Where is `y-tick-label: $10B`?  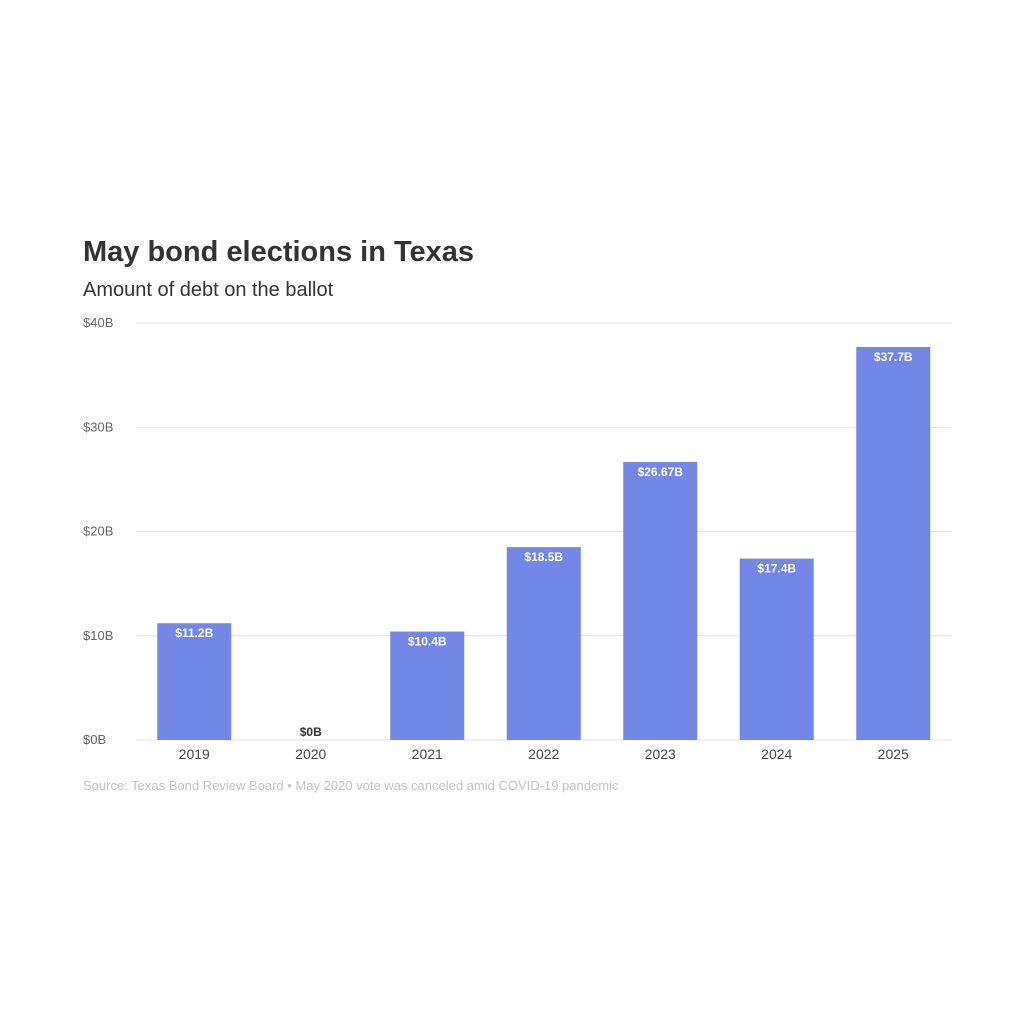
y-tick-label: $10B is located at coordinates (98, 635).